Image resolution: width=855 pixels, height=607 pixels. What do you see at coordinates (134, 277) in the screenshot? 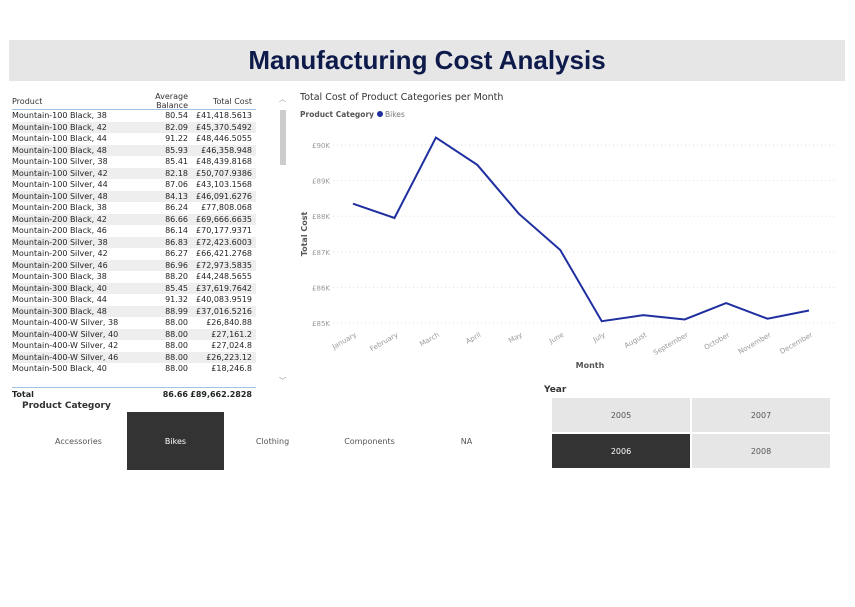
I see `table-row: Mountain-300 Black, 38 88.20 £44,248.5655` at bounding box center [134, 277].